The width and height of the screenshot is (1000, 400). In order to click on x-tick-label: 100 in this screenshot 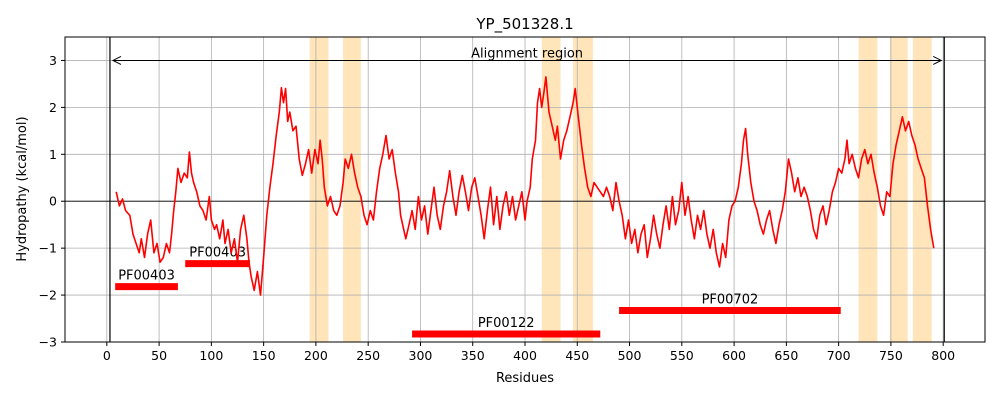, I will do `click(211, 355)`.